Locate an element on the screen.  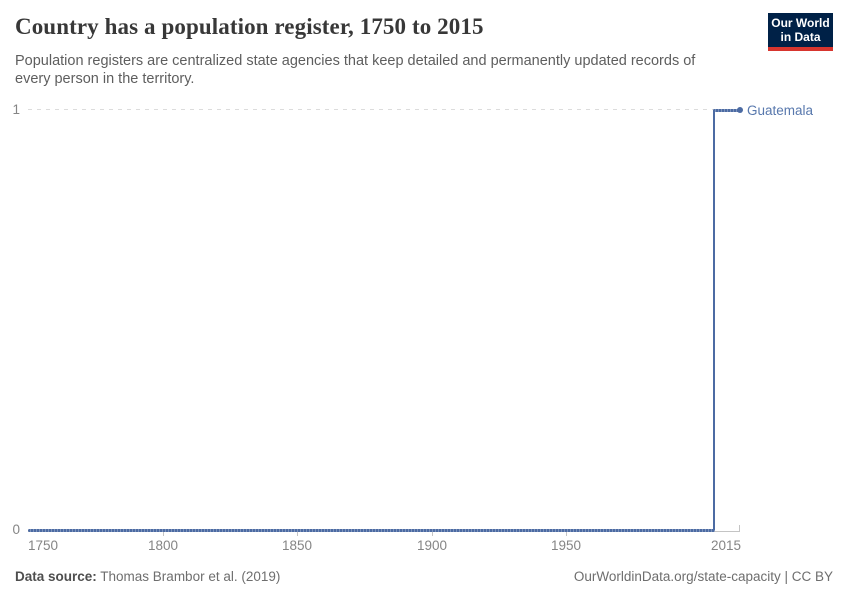
gridline-y1 is located at coordinates (384, 109).